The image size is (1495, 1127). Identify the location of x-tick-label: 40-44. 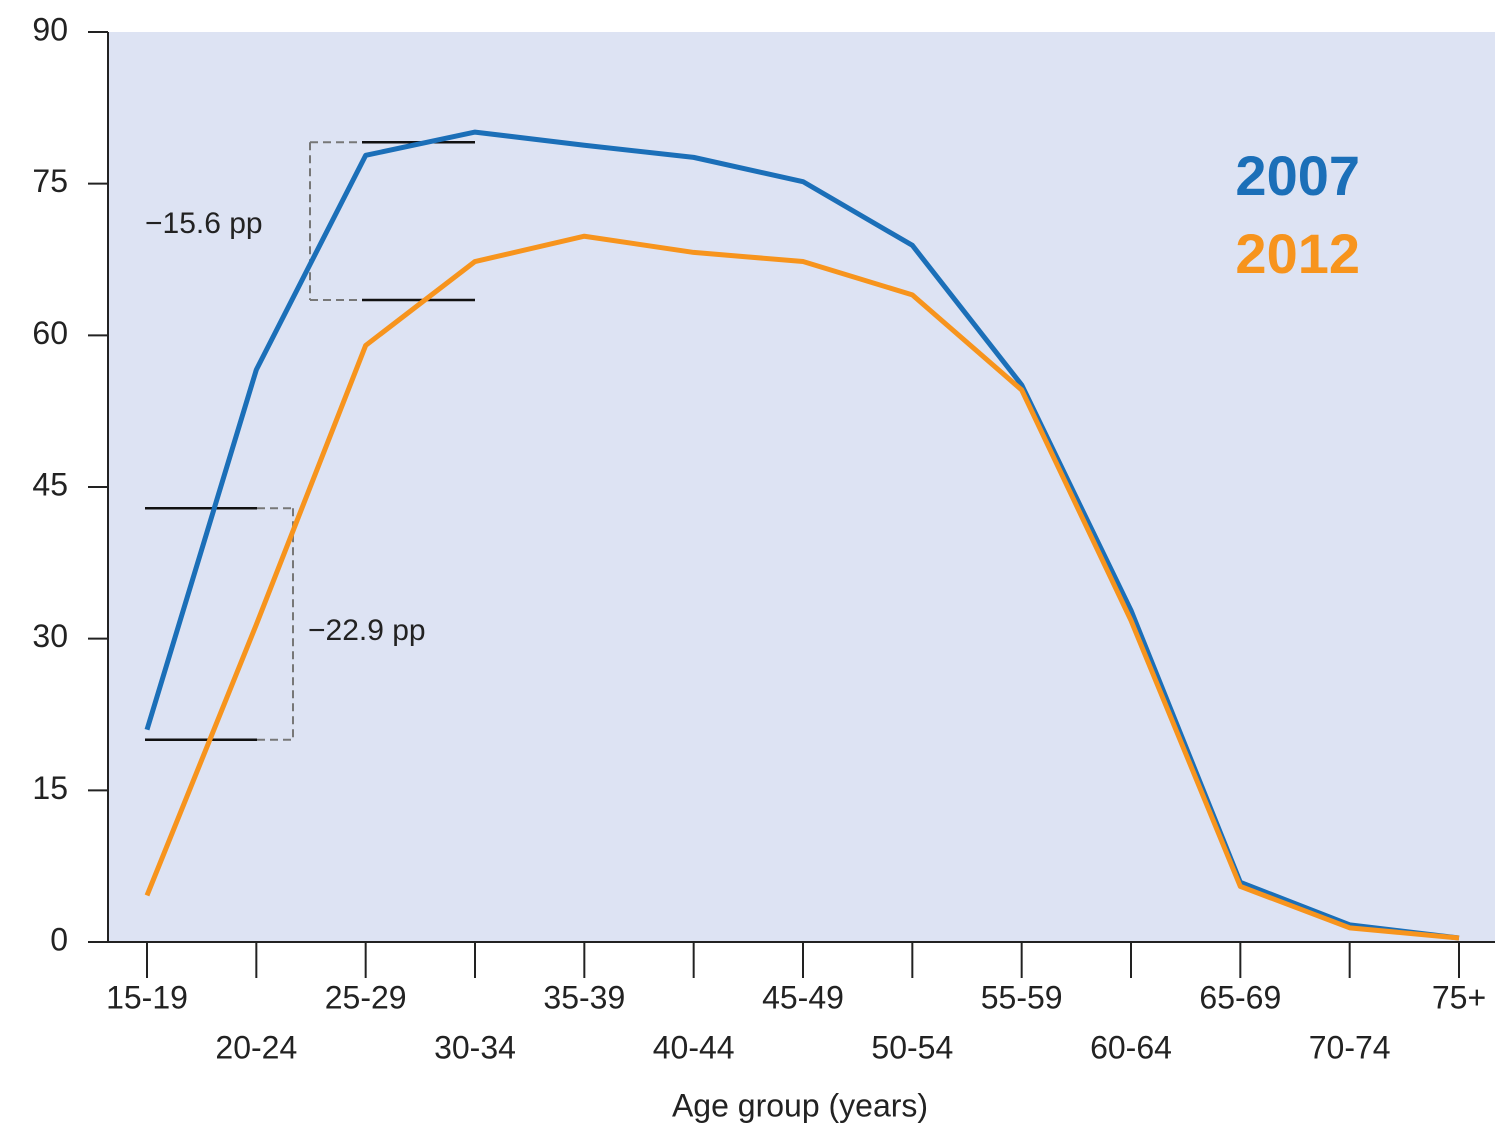
(694, 1047).